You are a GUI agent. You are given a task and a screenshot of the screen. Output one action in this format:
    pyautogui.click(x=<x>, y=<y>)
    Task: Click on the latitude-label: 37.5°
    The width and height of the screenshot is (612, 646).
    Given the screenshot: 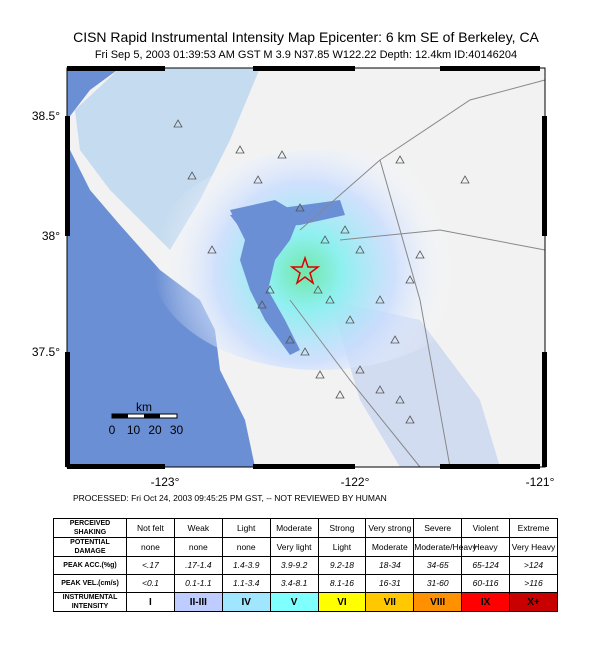 What is the action you would take?
    pyautogui.click(x=46, y=352)
    